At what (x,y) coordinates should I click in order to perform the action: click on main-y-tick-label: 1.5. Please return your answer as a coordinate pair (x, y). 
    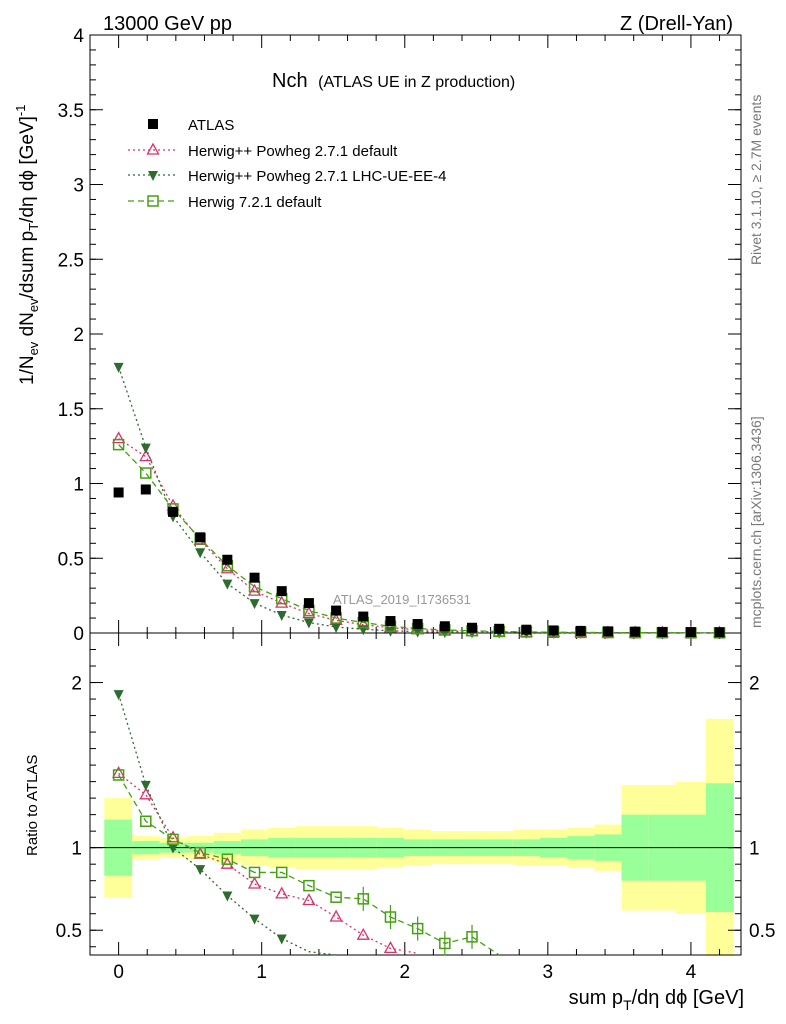
    Looking at the image, I should click on (71, 410).